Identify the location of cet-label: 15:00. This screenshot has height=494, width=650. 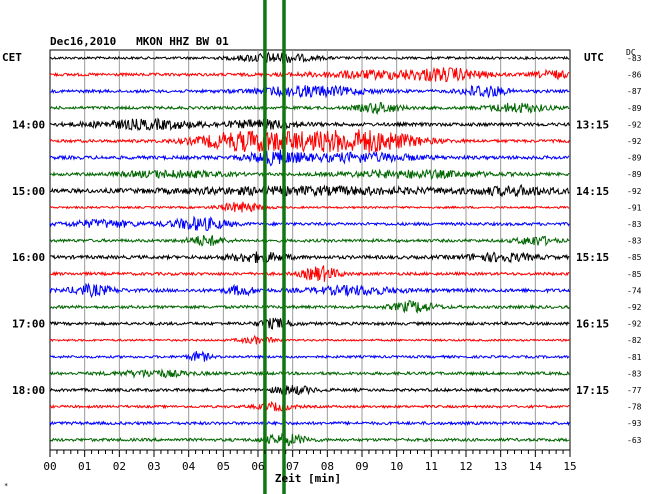
(28, 191).